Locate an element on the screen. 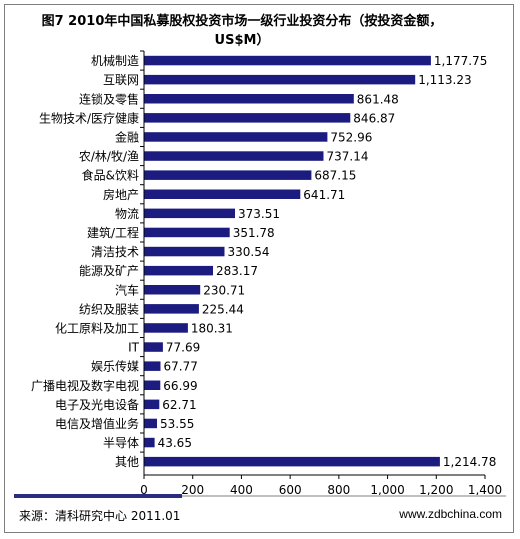 This screenshot has width=520, height=539. value-label: 43.65 is located at coordinates (175, 443).